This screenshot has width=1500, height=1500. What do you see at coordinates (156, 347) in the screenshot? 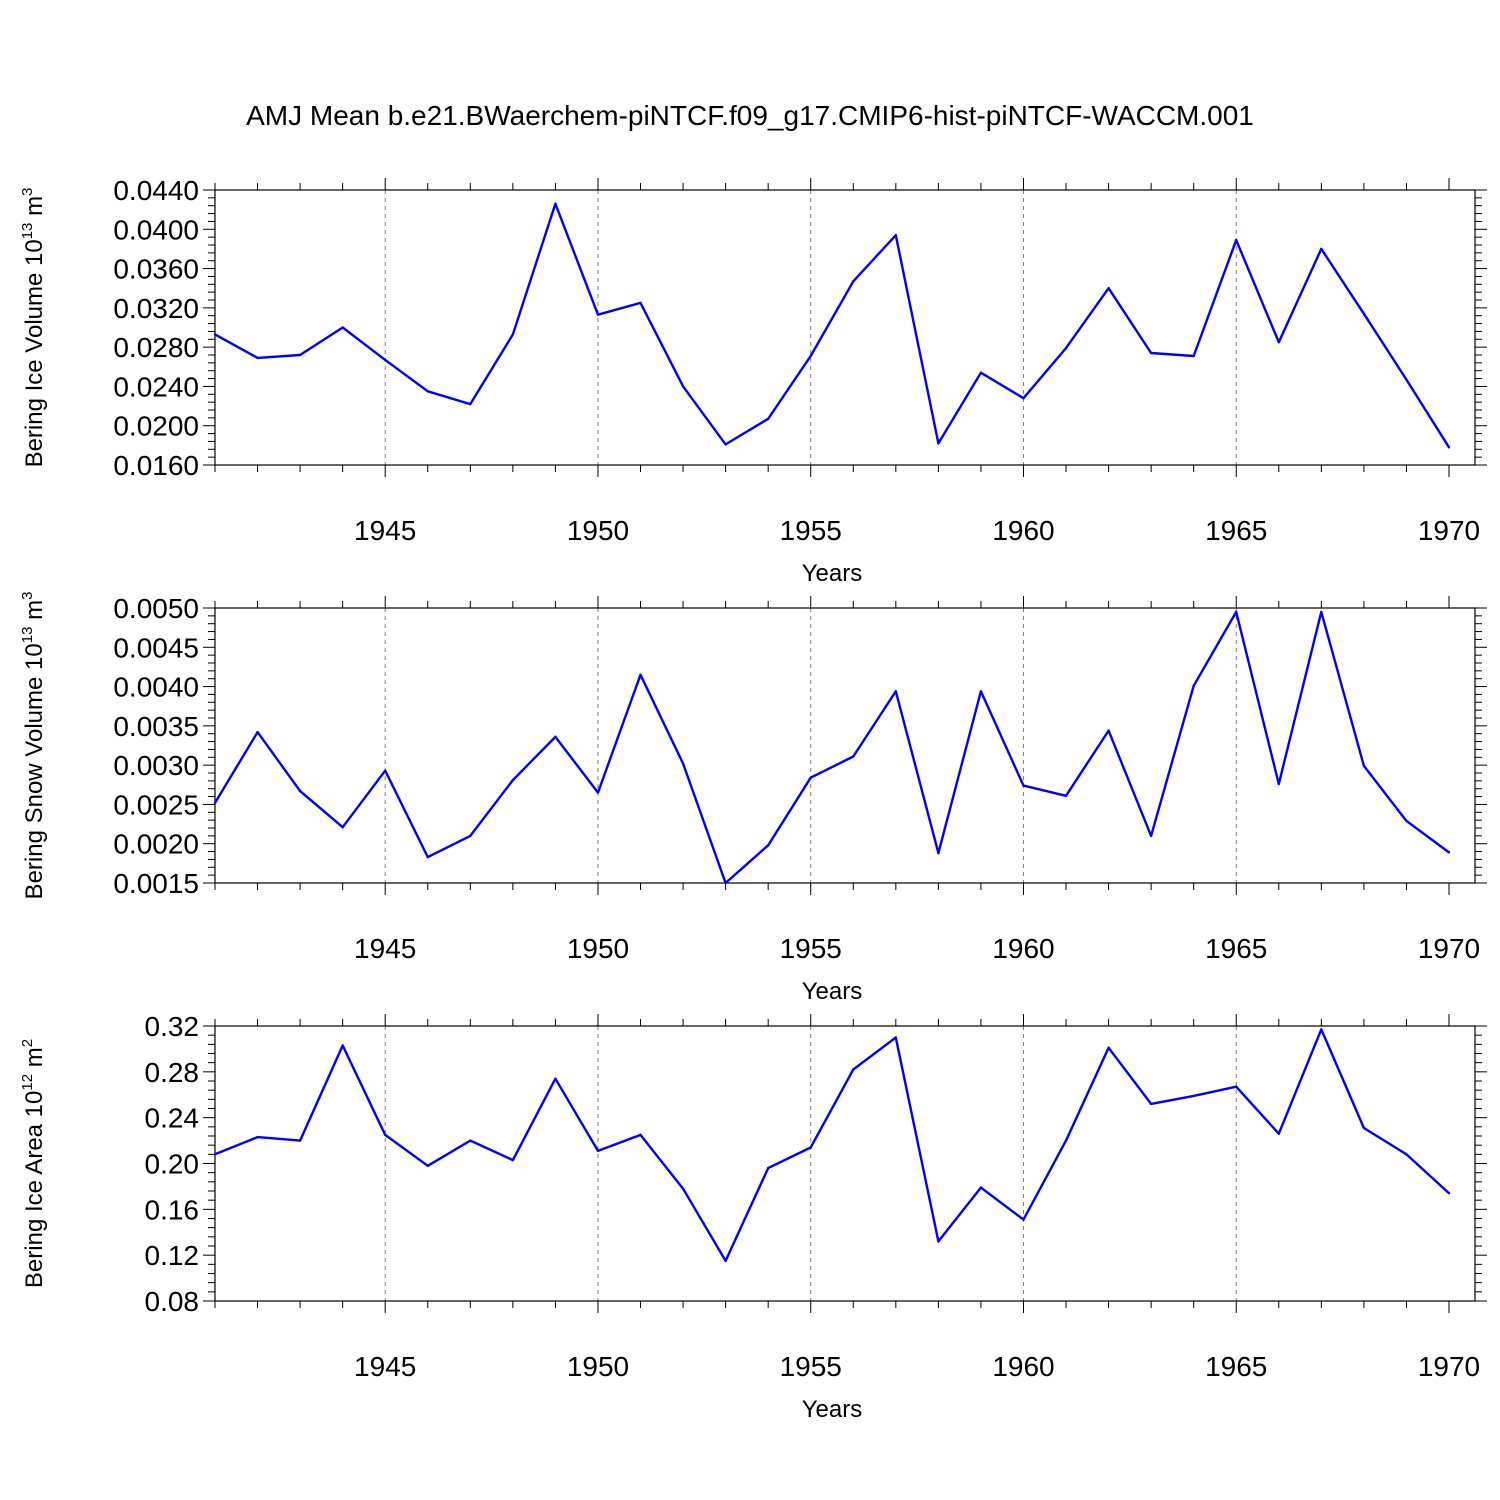
I see `y-tick-label: 0.0280` at bounding box center [156, 347].